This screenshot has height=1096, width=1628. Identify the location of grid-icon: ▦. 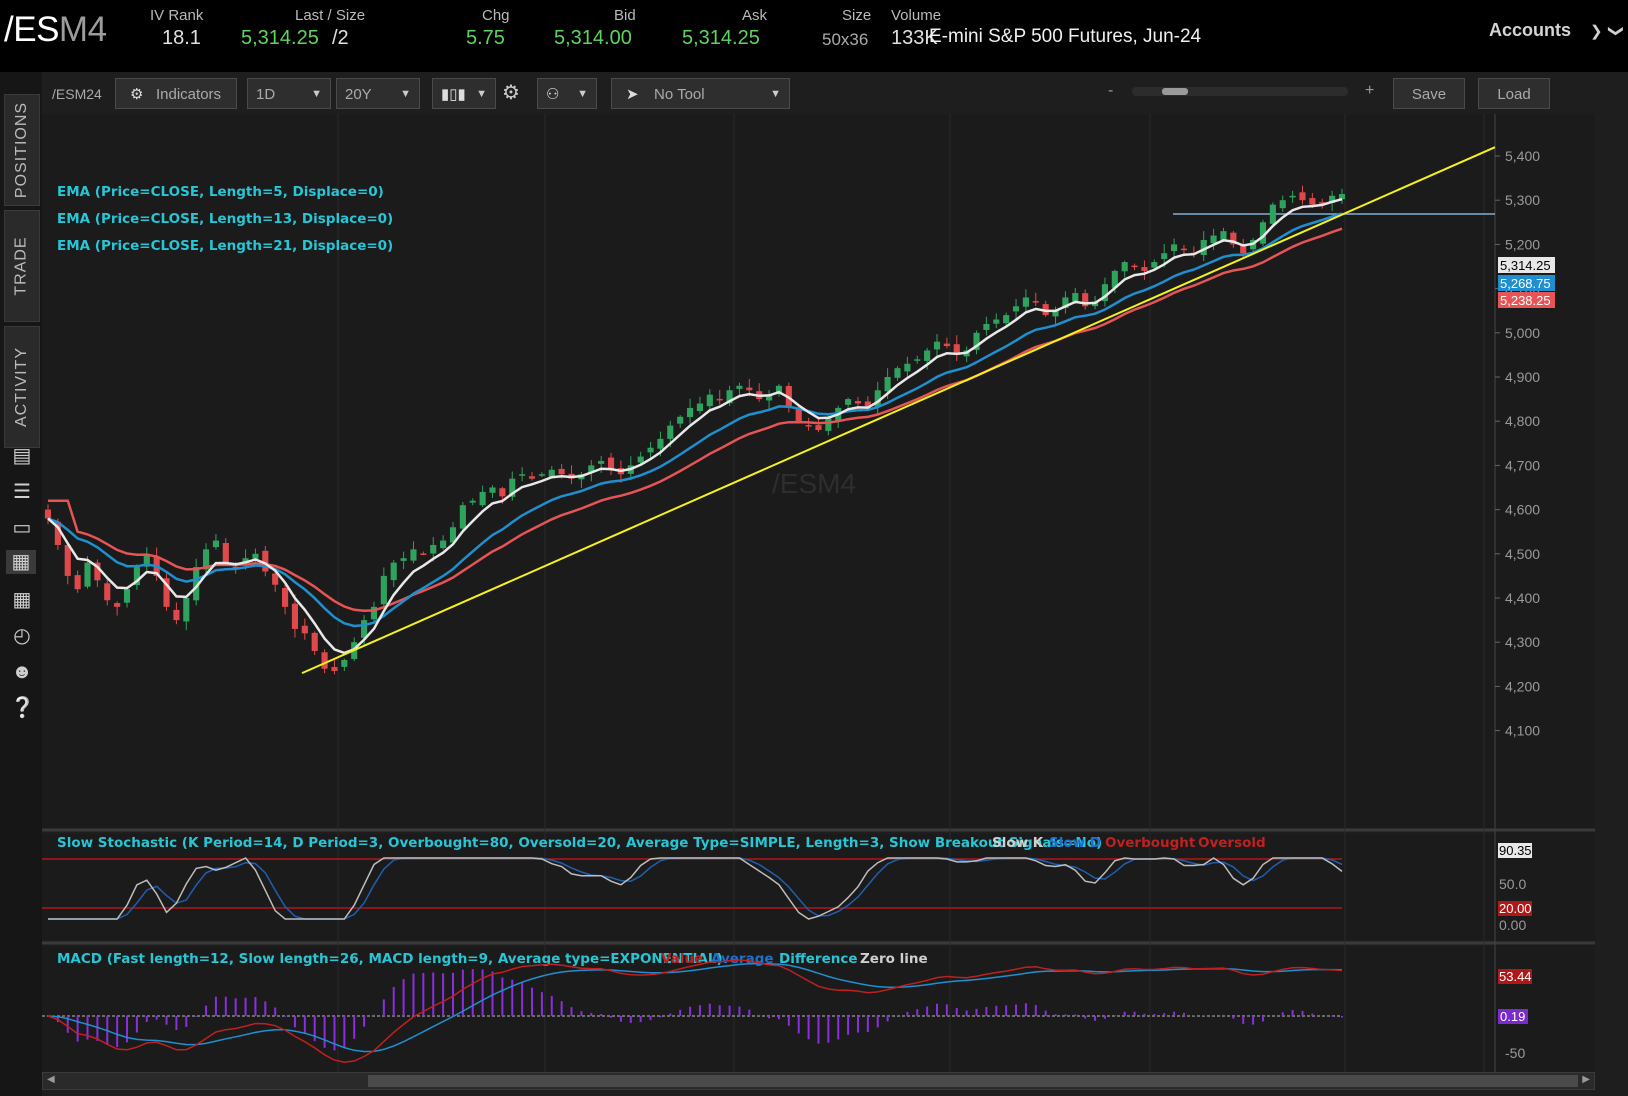
(22, 600).